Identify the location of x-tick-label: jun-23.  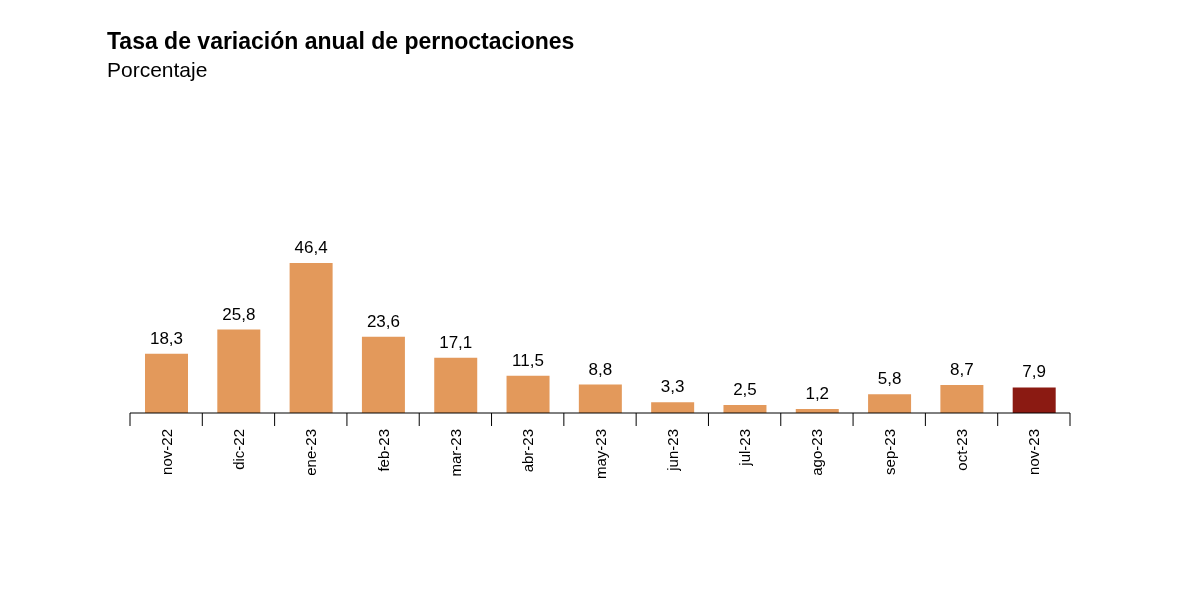
(672, 450).